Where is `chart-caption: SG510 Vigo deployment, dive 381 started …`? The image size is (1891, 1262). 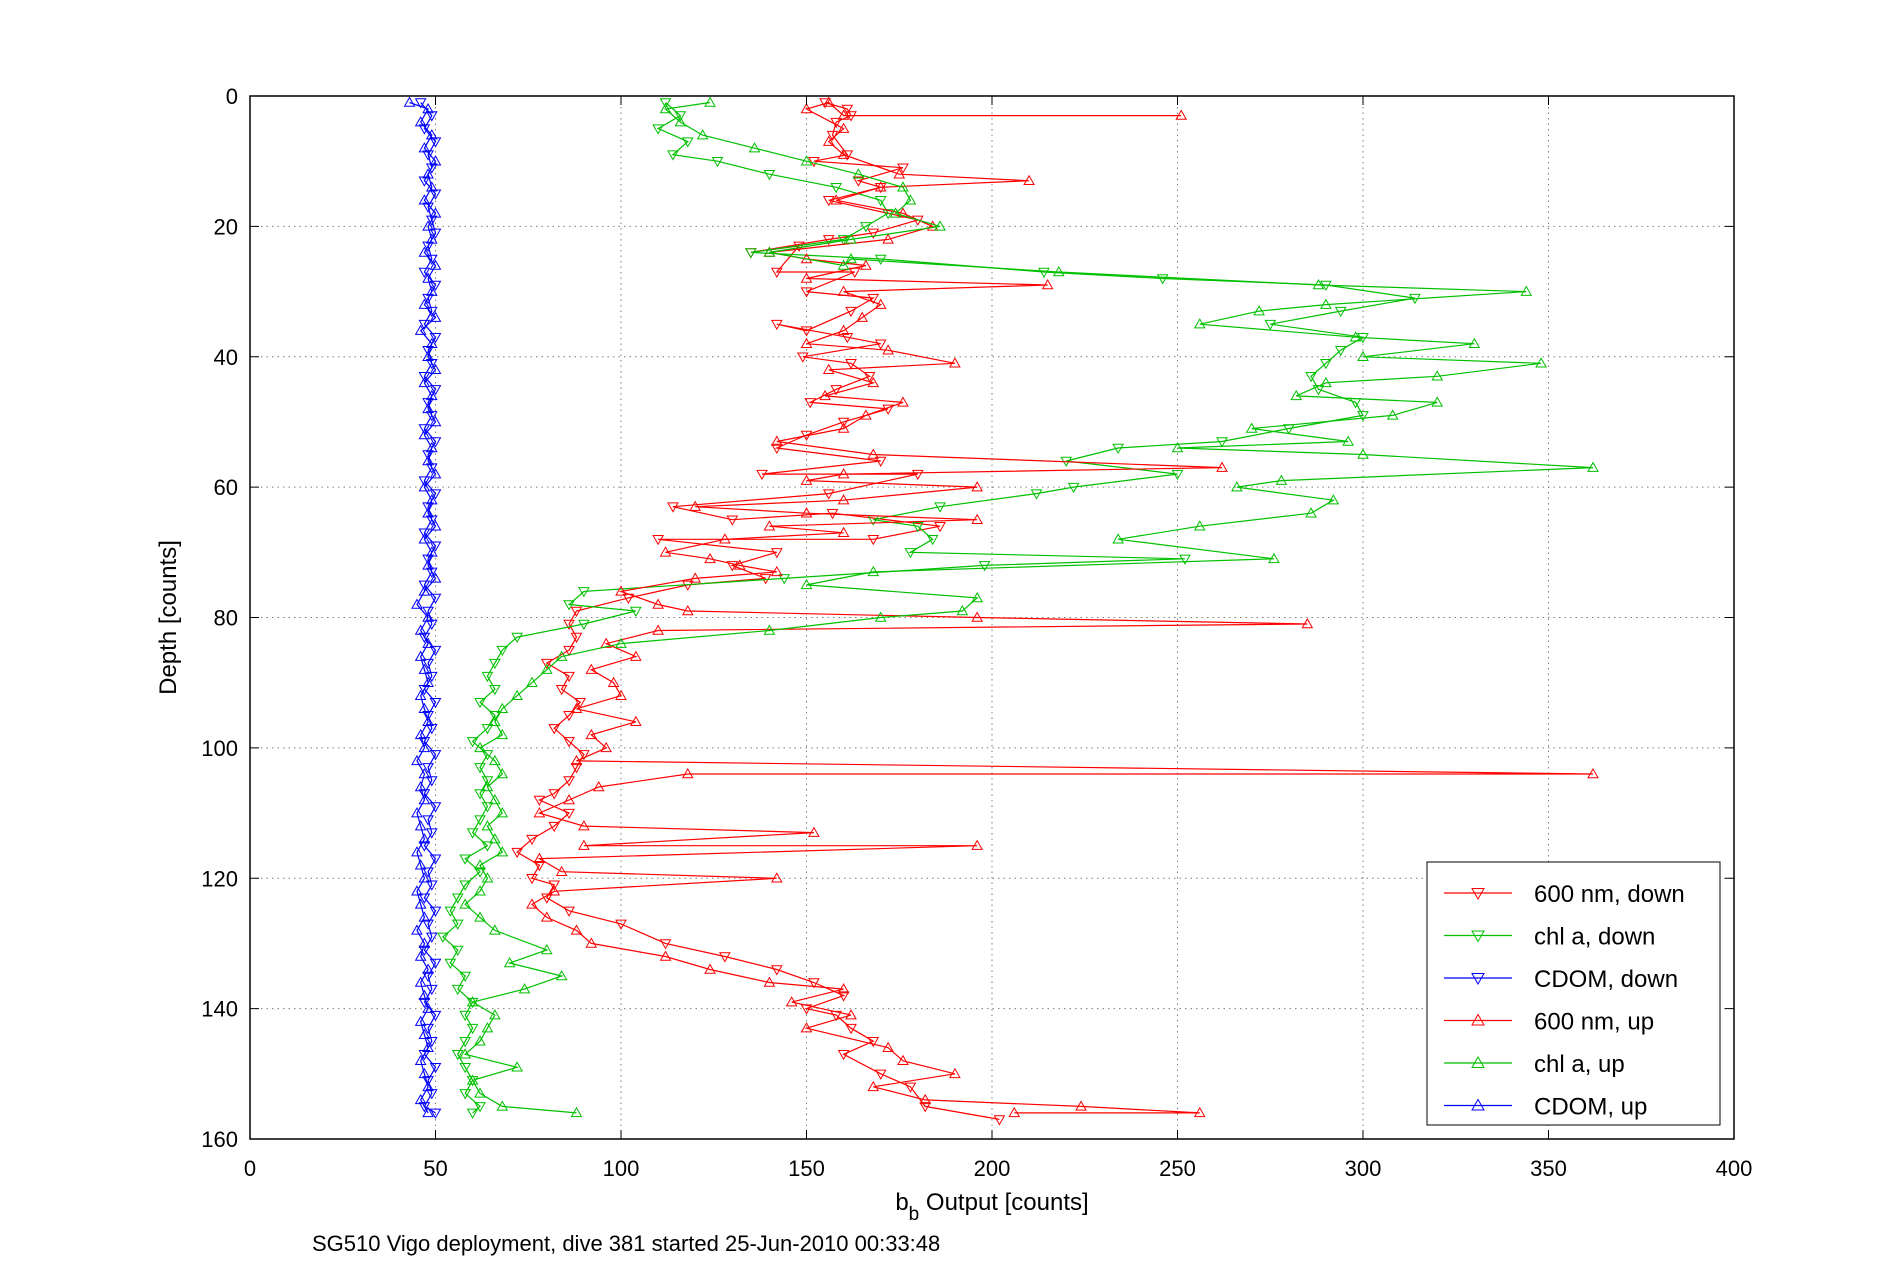
chart-caption: SG510 Vigo deployment, dive 381 started … is located at coordinates (626, 1243).